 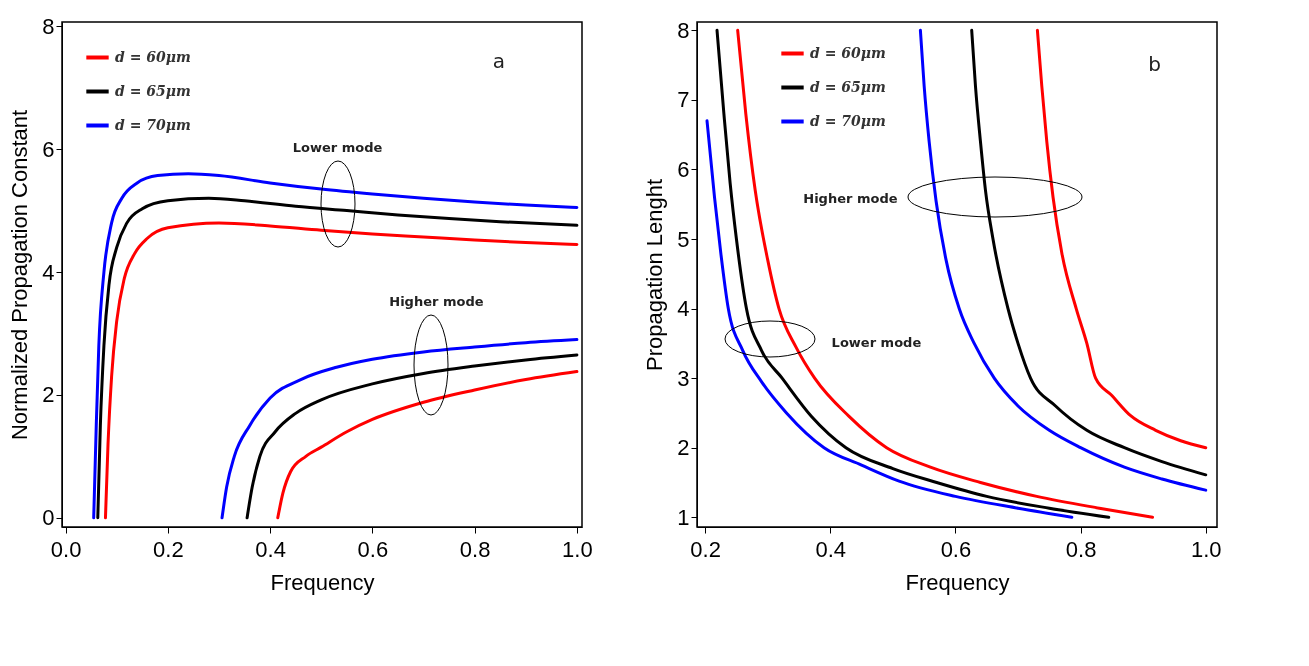 What do you see at coordinates (683, 378) in the screenshot?
I see `y-tick-label: 3` at bounding box center [683, 378].